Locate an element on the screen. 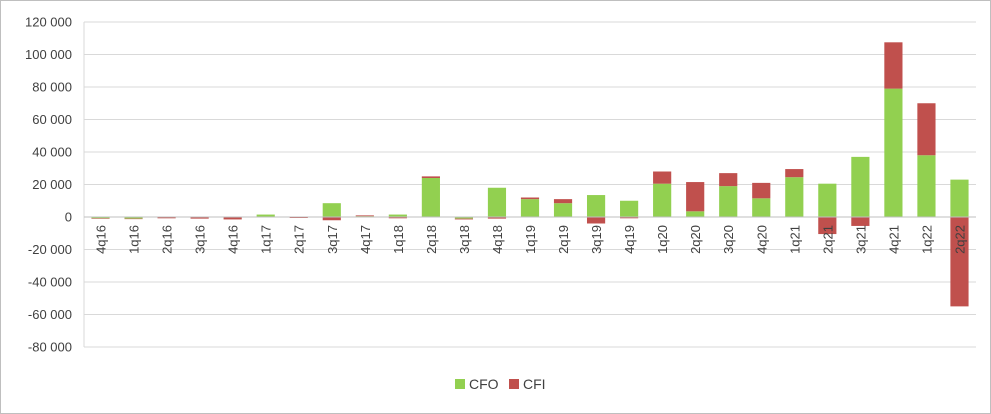 This screenshot has width=991, height=414. bar-cfo-3q18 is located at coordinates (464, 218).